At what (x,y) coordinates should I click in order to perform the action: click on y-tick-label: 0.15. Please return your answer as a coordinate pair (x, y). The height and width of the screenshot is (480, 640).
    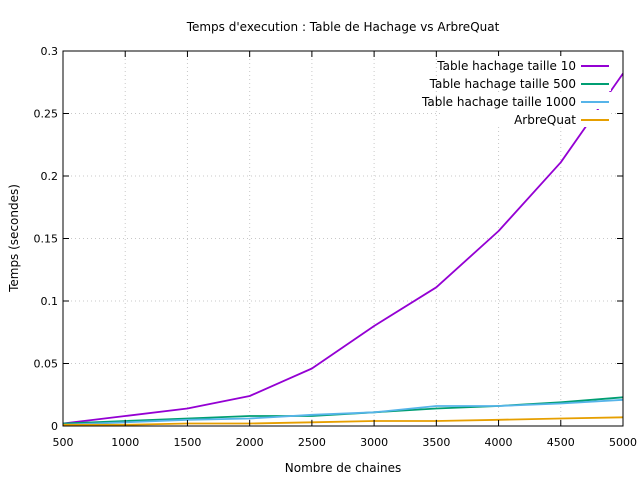
    Looking at the image, I should click on (46, 239).